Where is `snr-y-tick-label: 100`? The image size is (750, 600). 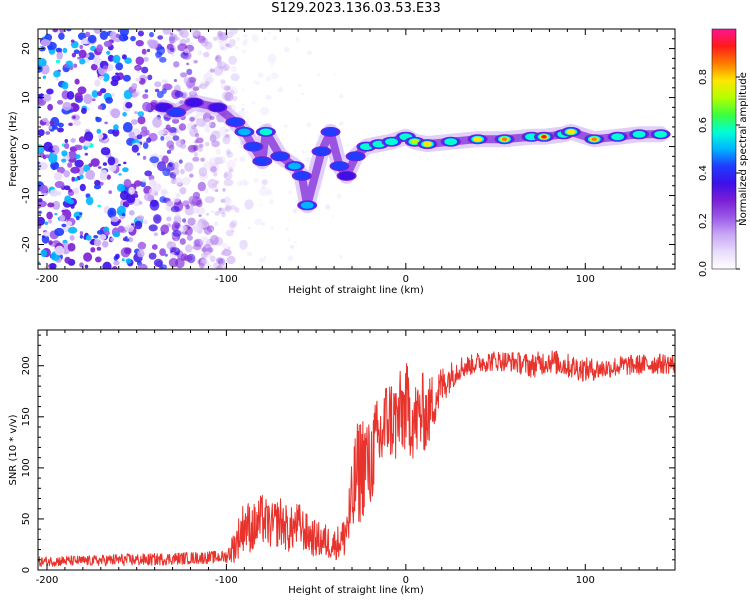 snr-y-tick-label: 100 is located at coordinates (26, 467).